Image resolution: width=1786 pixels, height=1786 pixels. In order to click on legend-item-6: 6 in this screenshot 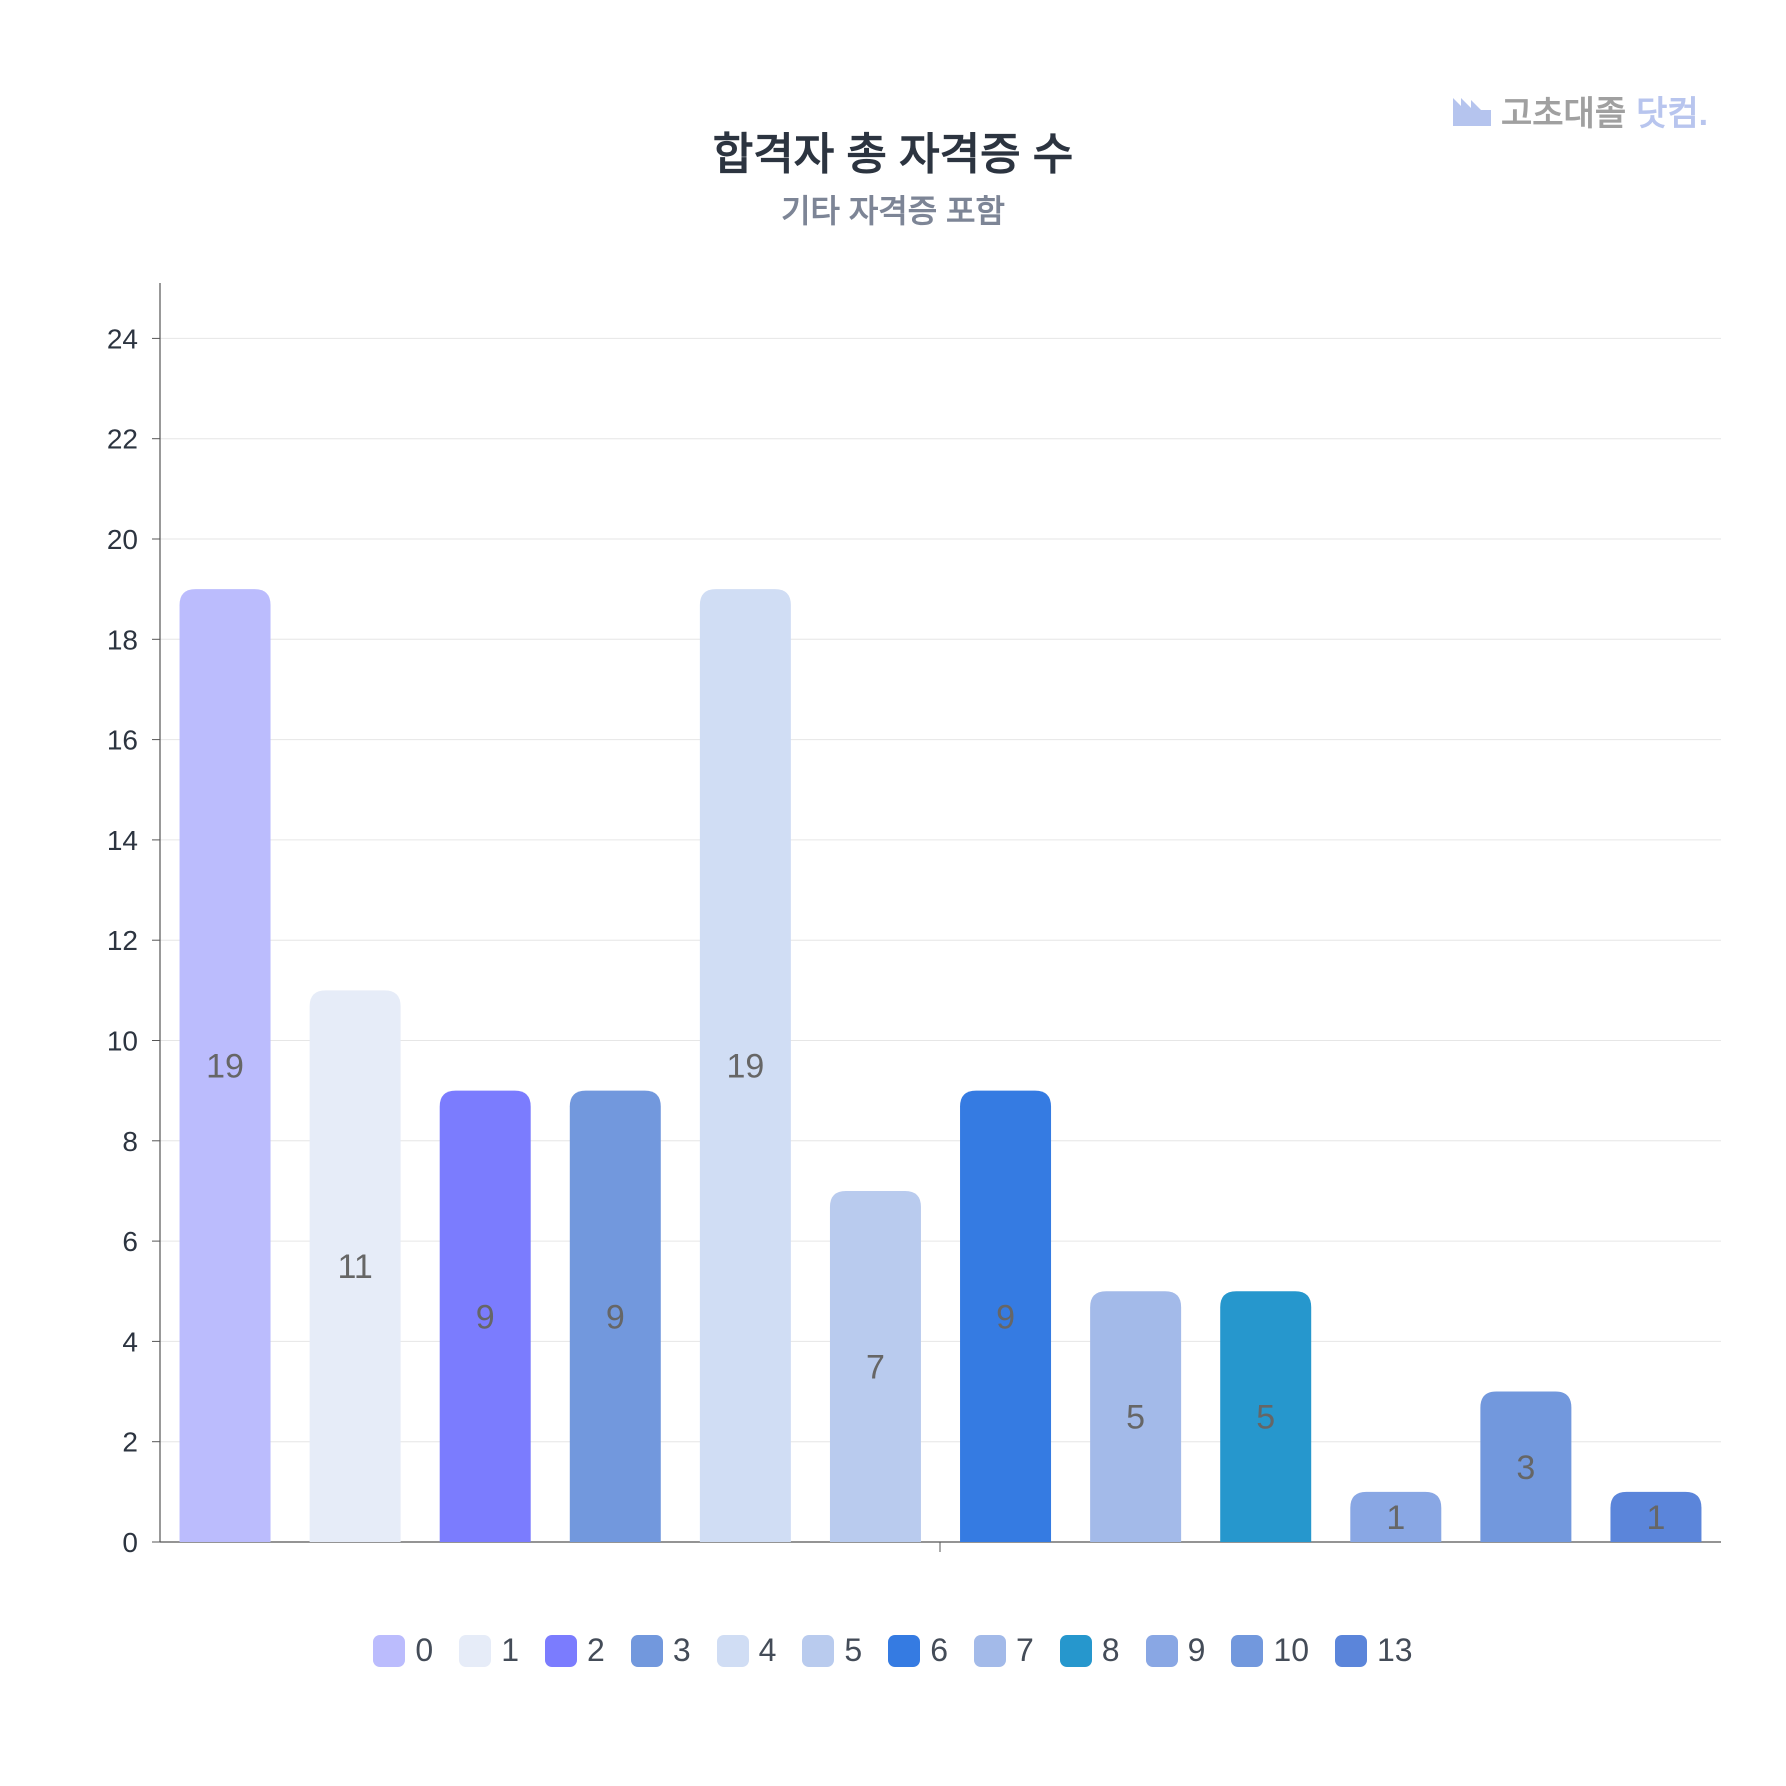, I will do `click(918, 1650)`.